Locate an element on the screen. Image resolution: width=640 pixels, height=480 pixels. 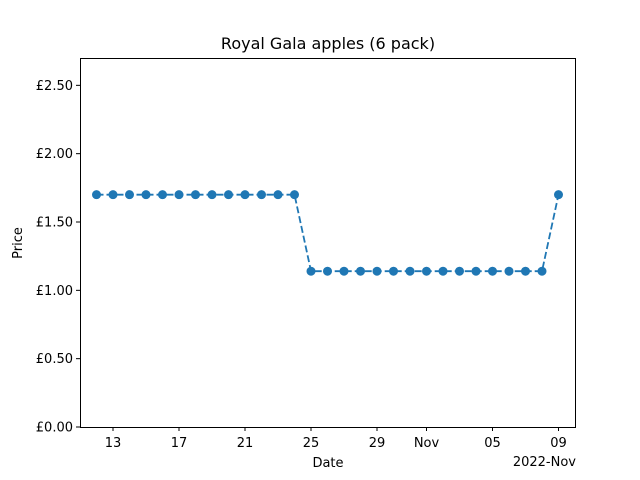
x-tick-label: 17 is located at coordinates (179, 443).